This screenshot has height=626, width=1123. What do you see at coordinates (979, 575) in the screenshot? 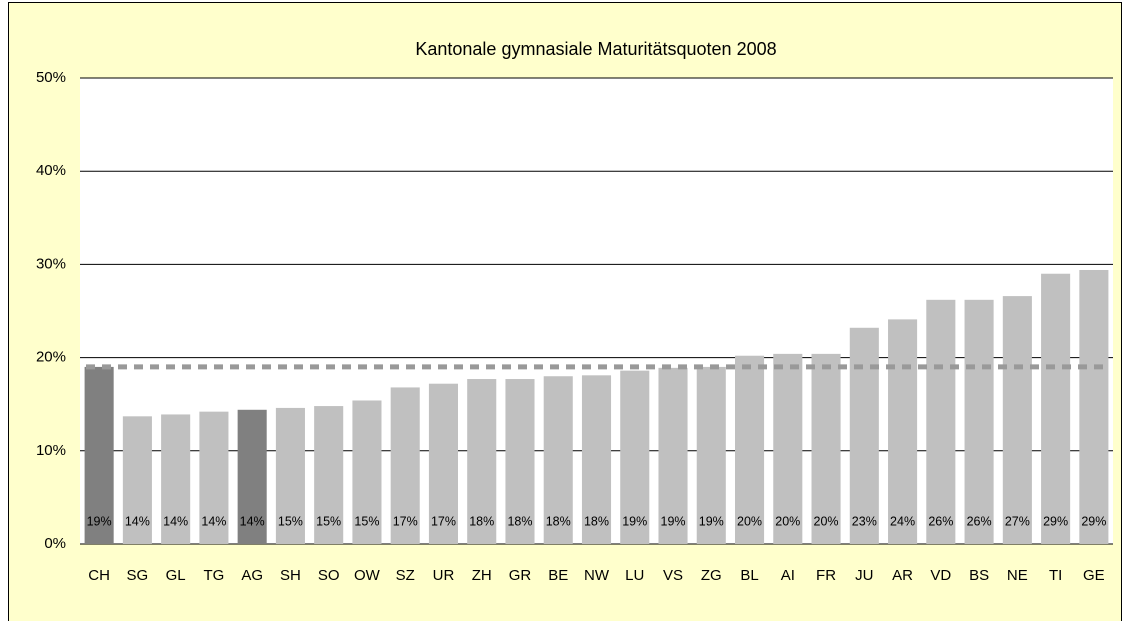
I see `x-tick-label: BS` at bounding box center [979, 575].